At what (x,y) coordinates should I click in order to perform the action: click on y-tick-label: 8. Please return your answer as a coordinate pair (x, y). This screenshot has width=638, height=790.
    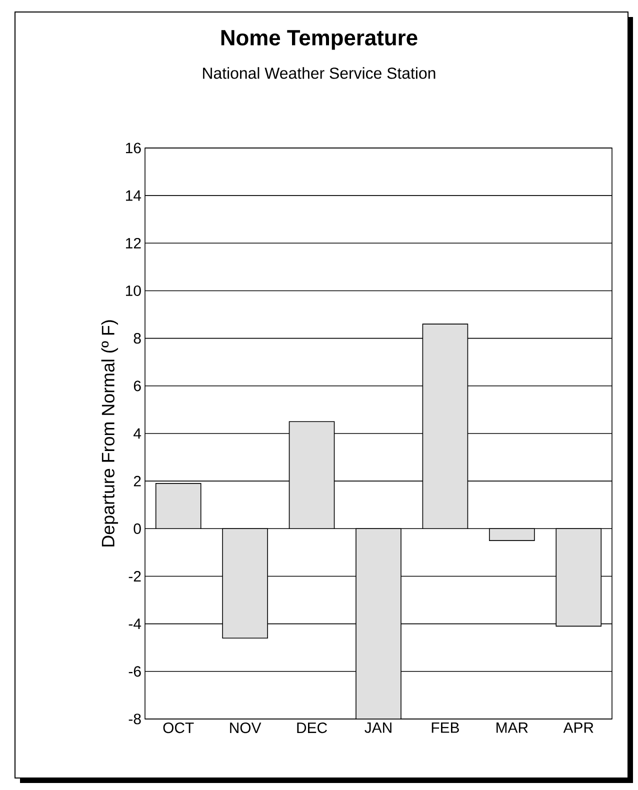
    Looking at the image, I should click on (137, 338).